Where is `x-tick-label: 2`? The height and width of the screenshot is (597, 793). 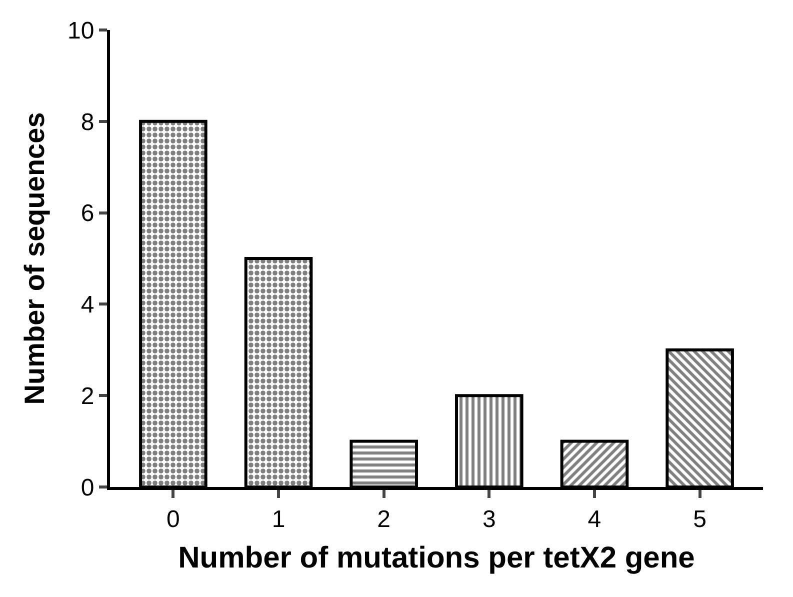
x-tick-label: 2 is located at coordinates (384, 519).